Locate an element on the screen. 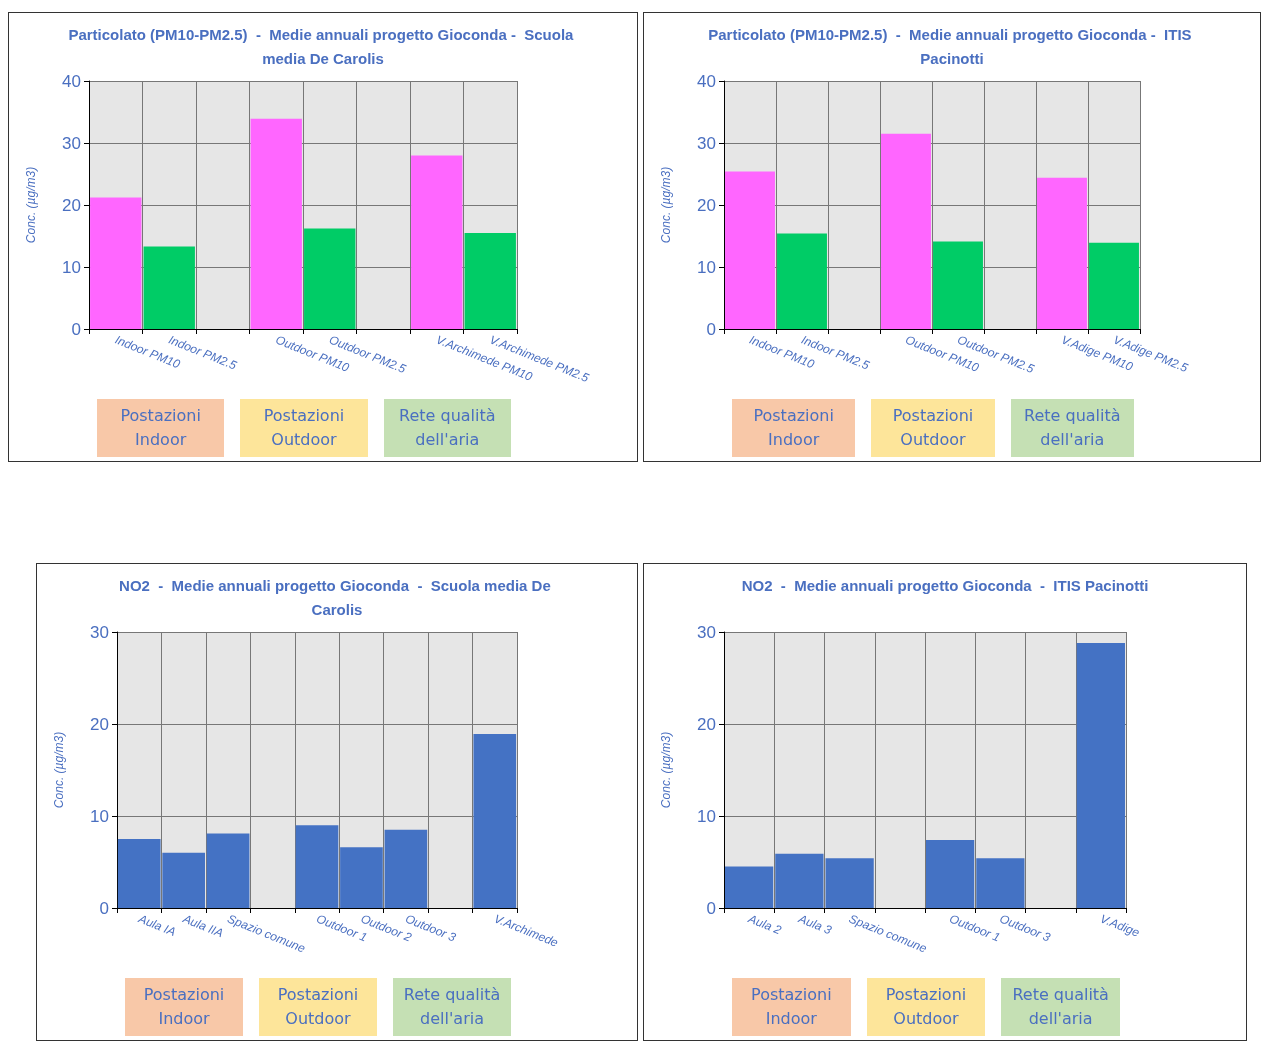 The image size is (1261, 1041). x-tick-label: Aula 3 is located at coordinates (814, 924).